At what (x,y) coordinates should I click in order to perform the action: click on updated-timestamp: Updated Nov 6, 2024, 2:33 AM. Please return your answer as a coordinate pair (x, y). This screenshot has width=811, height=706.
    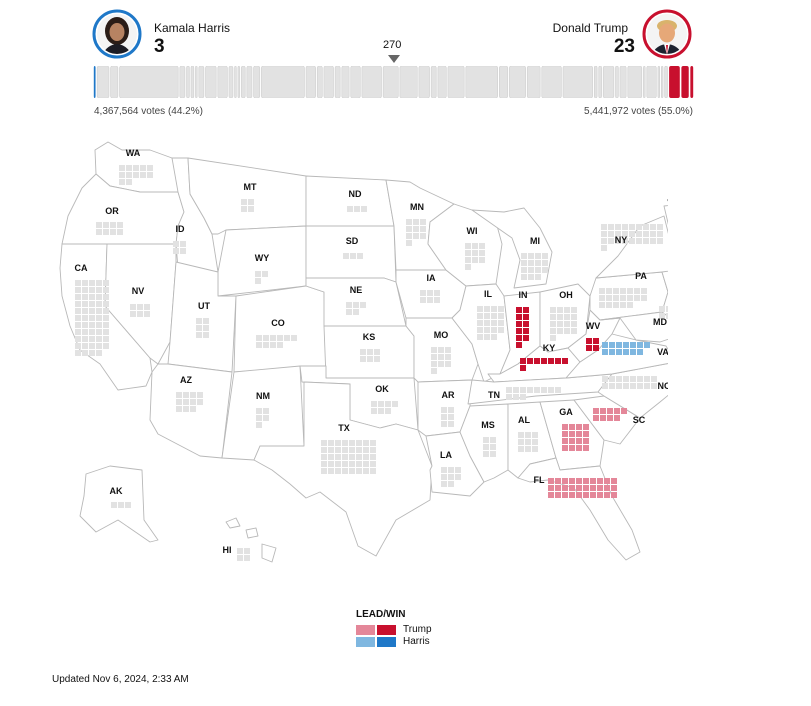
    Looking at the image, I should click on (120, 679).